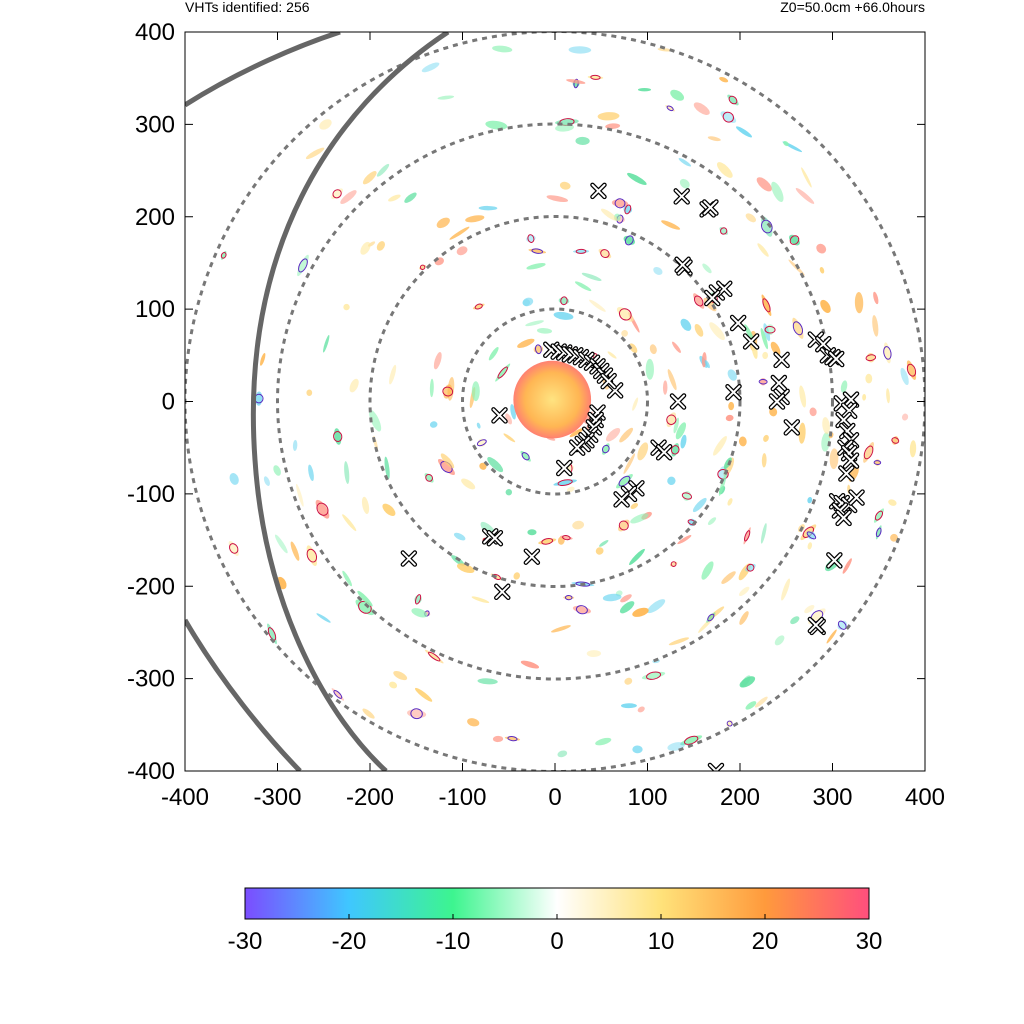 This screenshot has height=1024, width=1024. What do you see at coordinates (740, 797) in the screenshot?
I see `x-tick-label: 200` at bounding box center [740, 797].